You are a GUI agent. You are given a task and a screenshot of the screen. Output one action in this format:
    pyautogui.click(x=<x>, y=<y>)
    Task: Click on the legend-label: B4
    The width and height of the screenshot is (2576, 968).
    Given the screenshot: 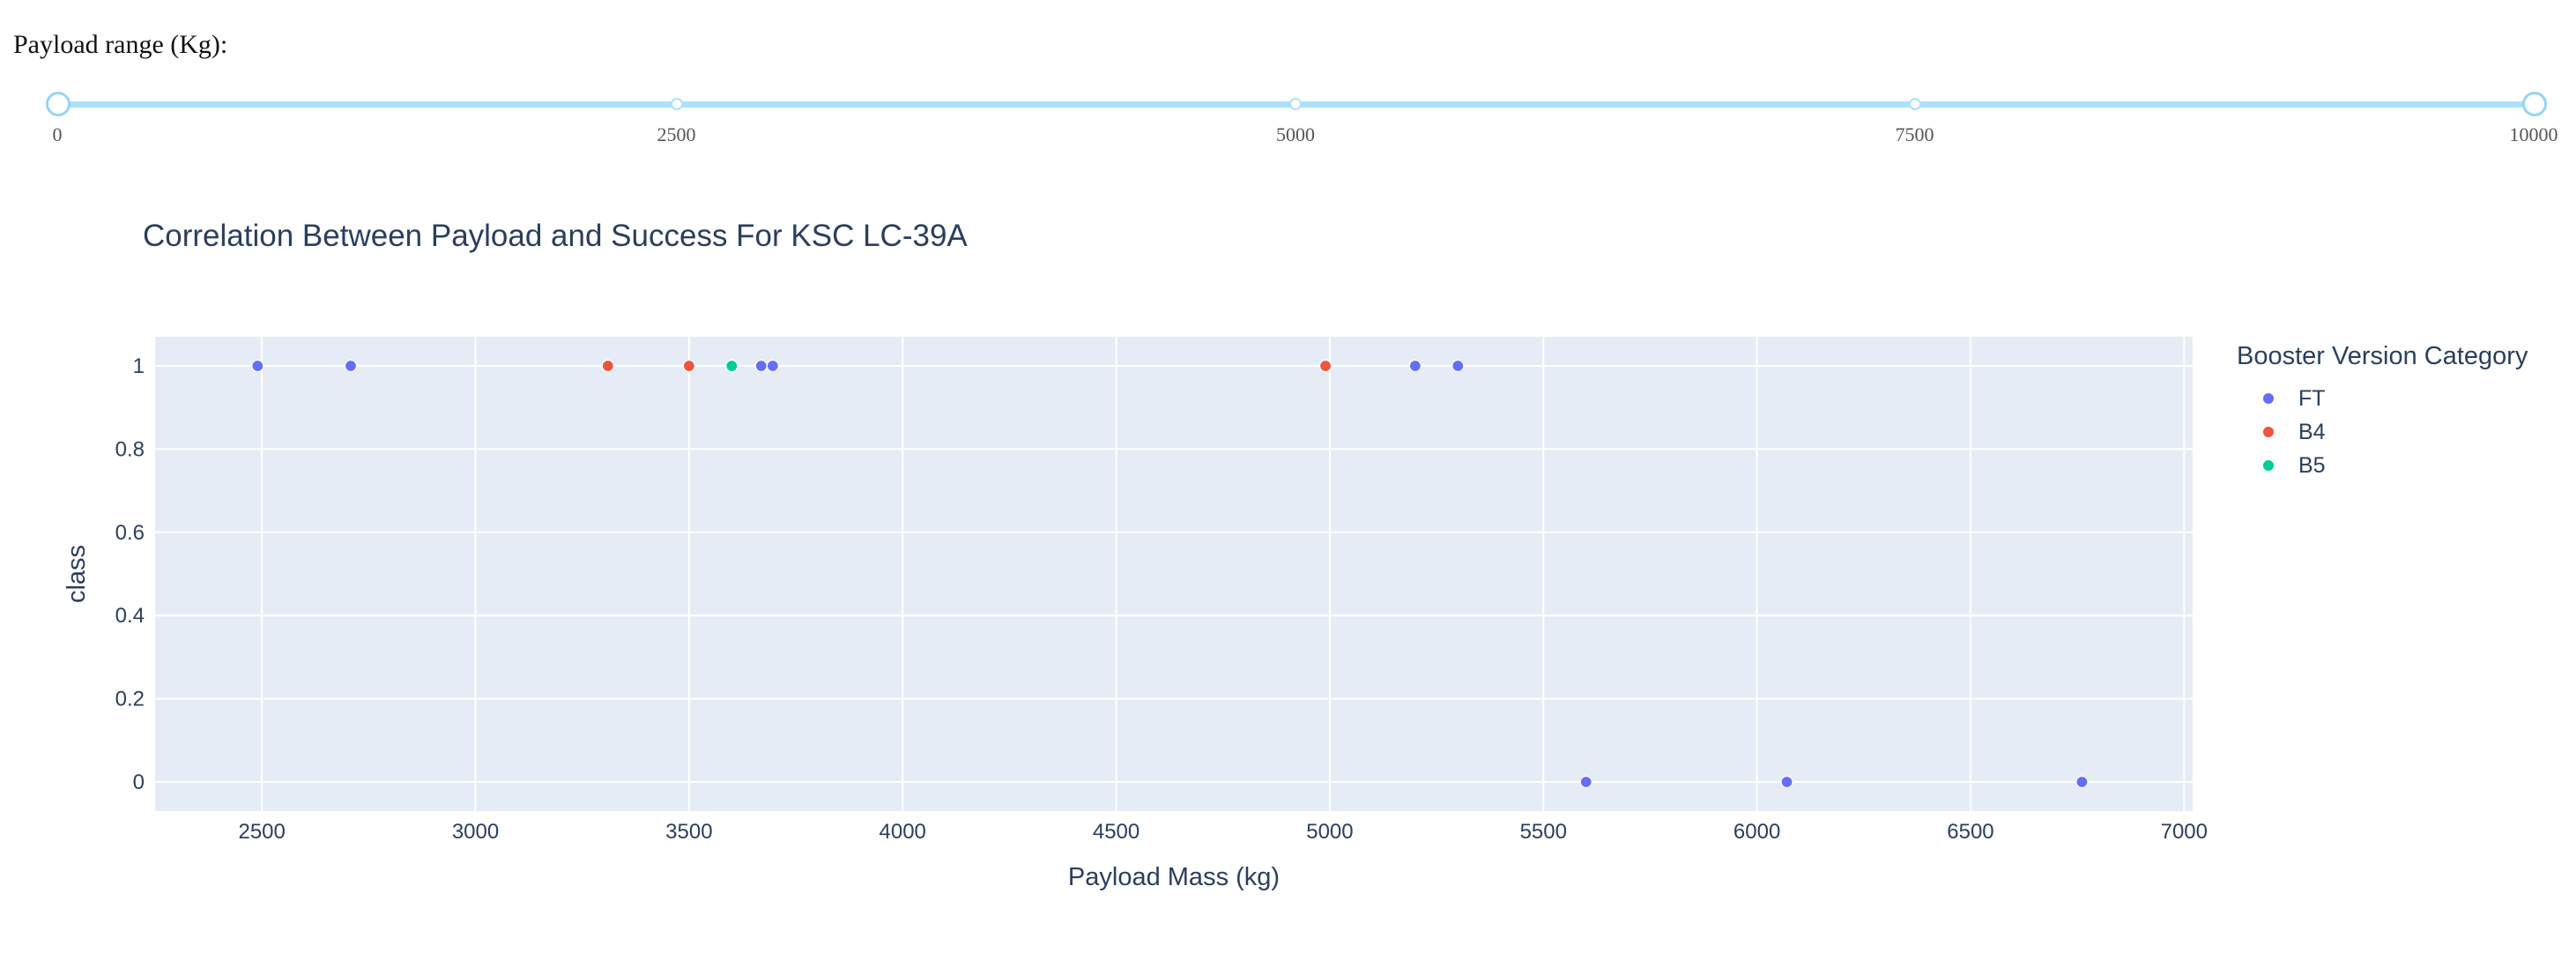 What is the action you would take?
    pyautogui.click(x=2312, y=431)
    